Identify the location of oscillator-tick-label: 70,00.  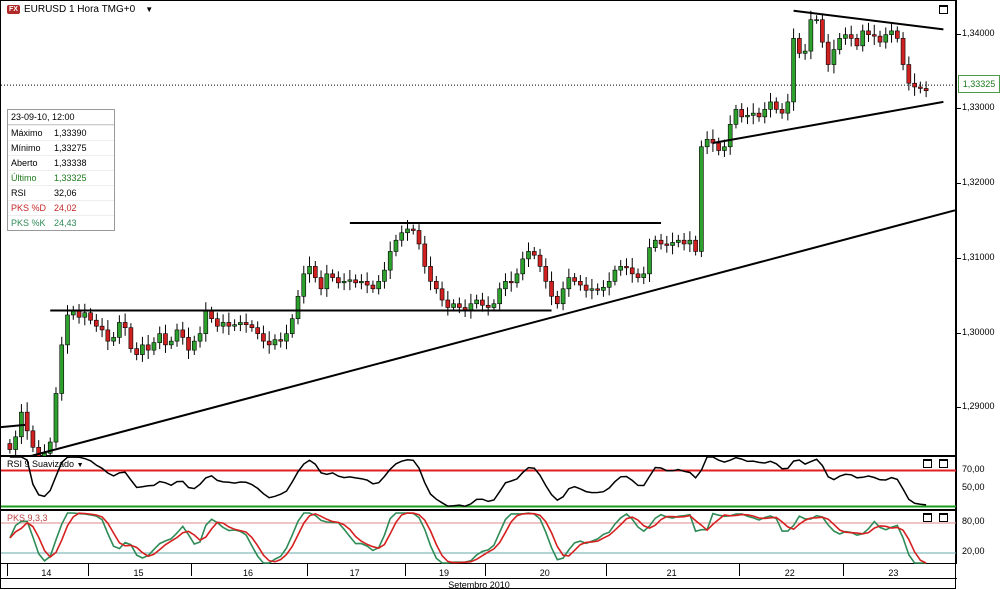
(973, 468).